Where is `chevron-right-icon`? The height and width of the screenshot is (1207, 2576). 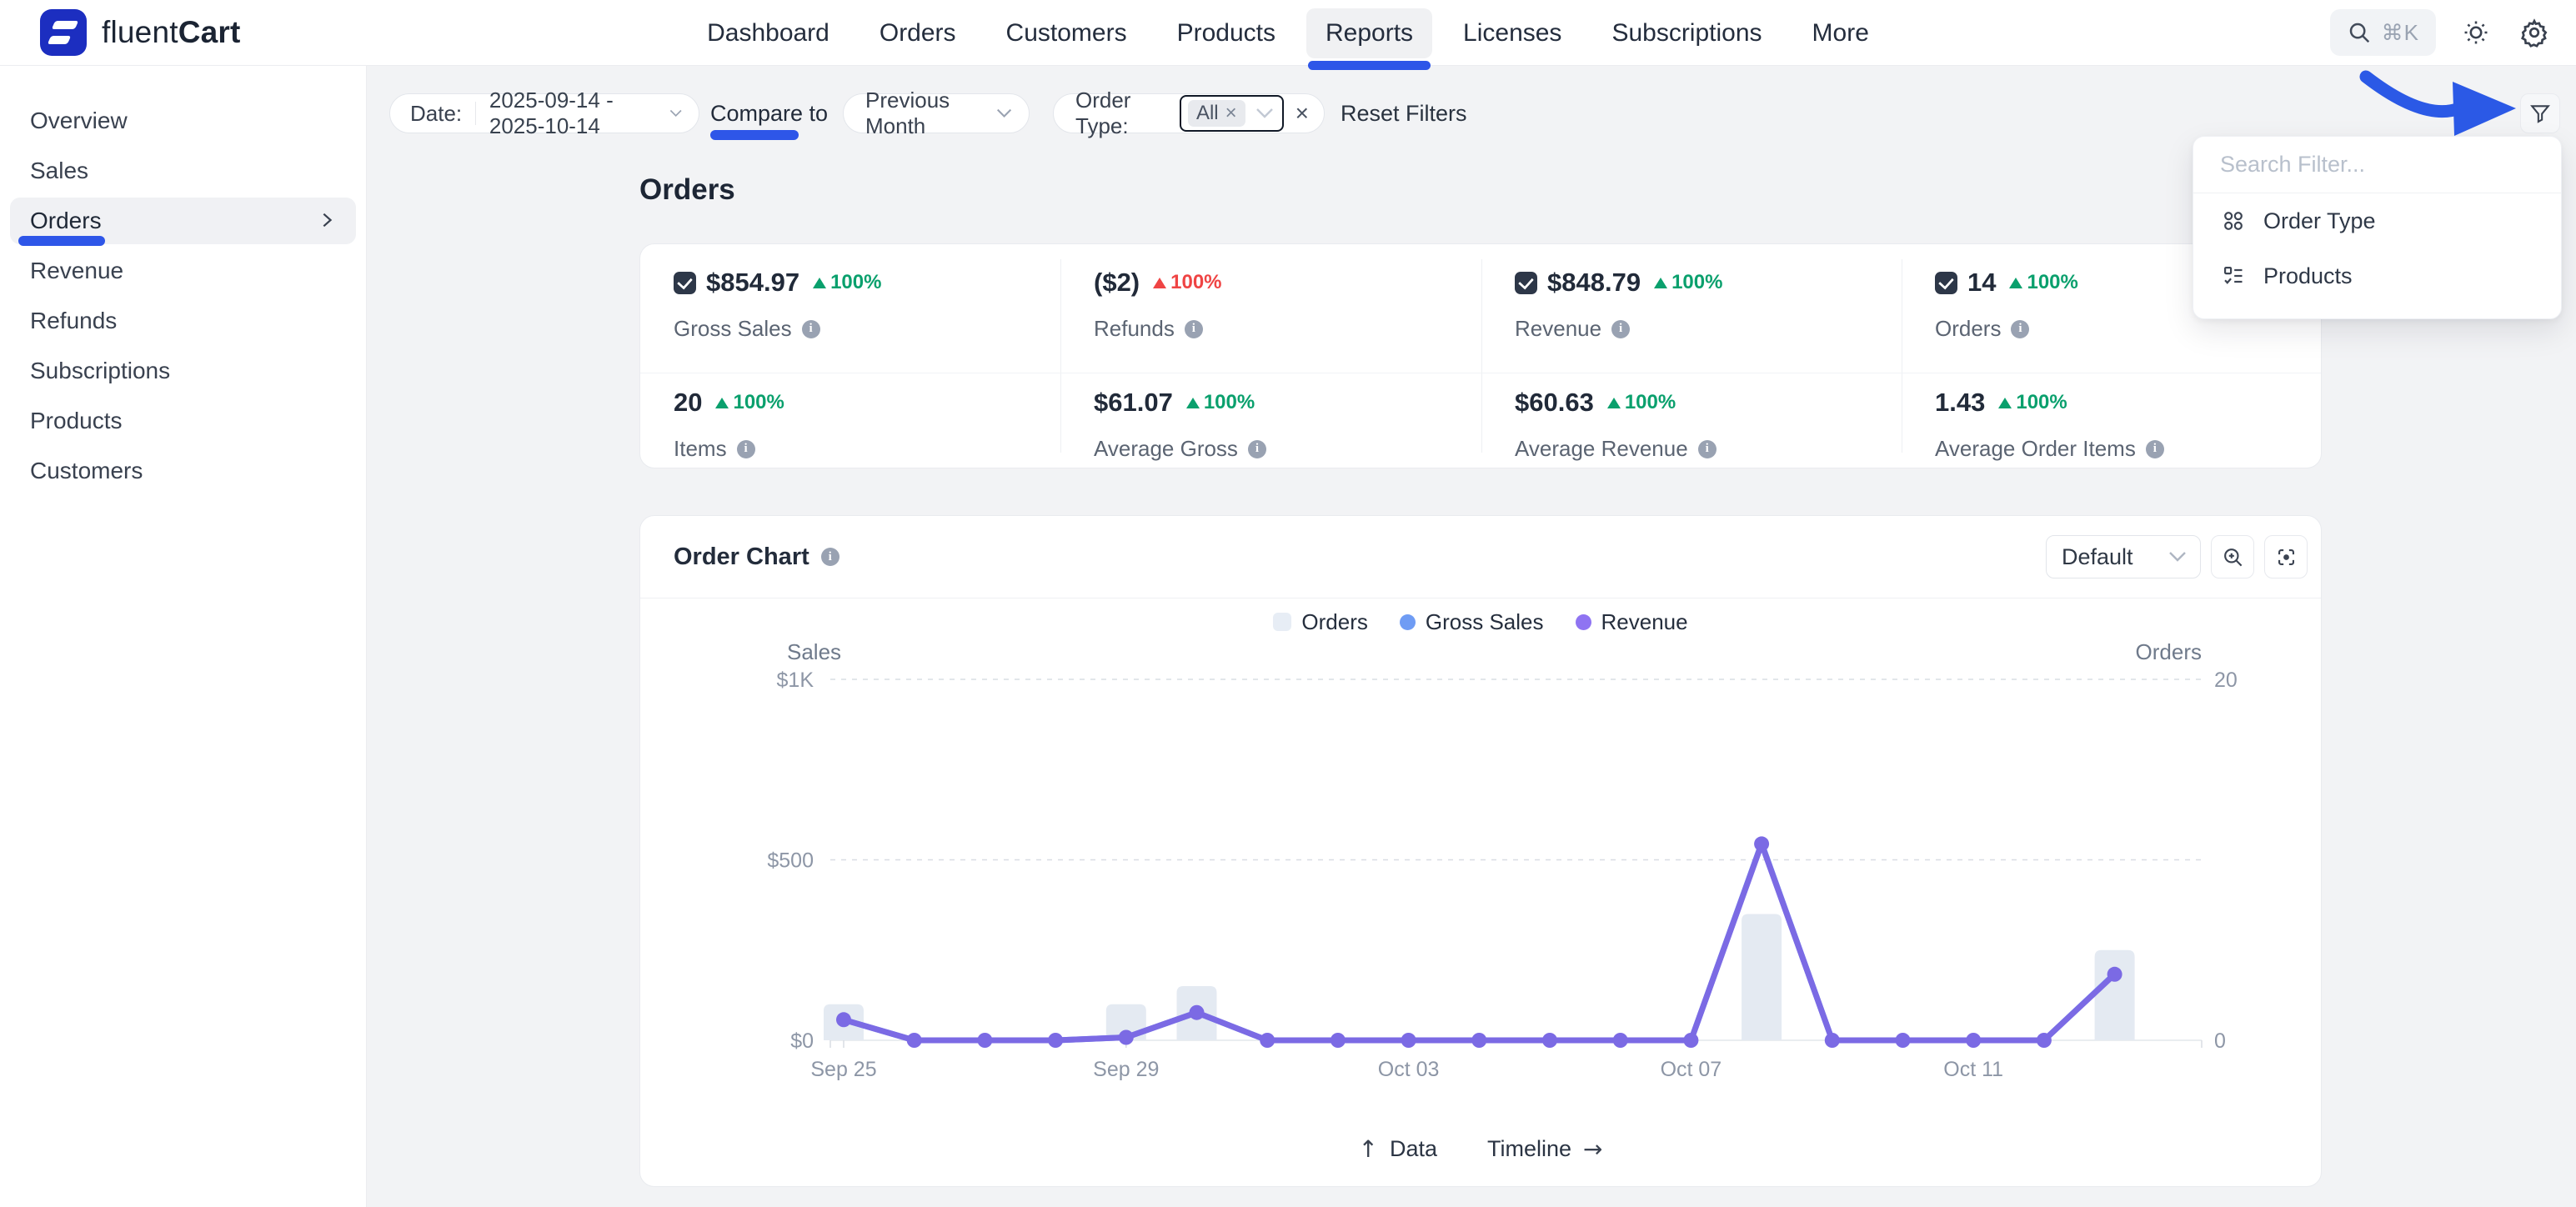 chevron-right-icon is located at coordinates (328, 221).